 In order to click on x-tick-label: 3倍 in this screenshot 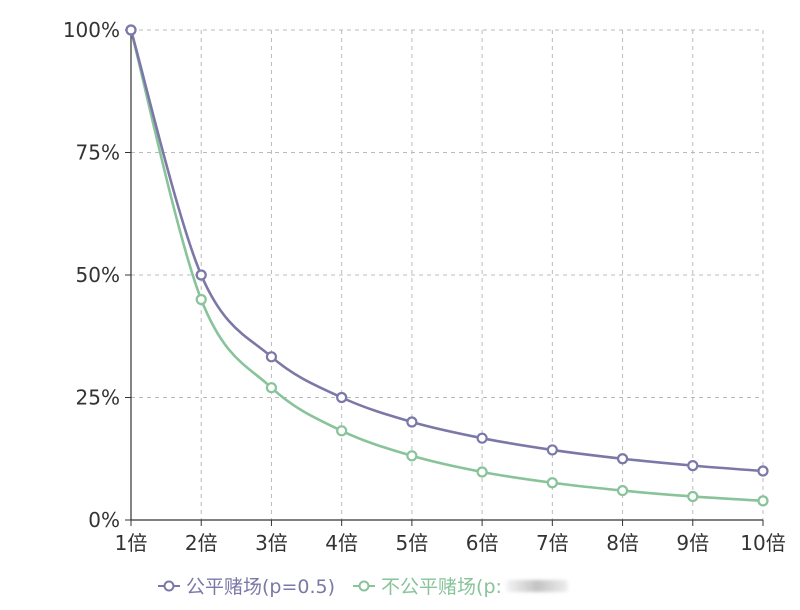, I will do `click(271, 543)`.